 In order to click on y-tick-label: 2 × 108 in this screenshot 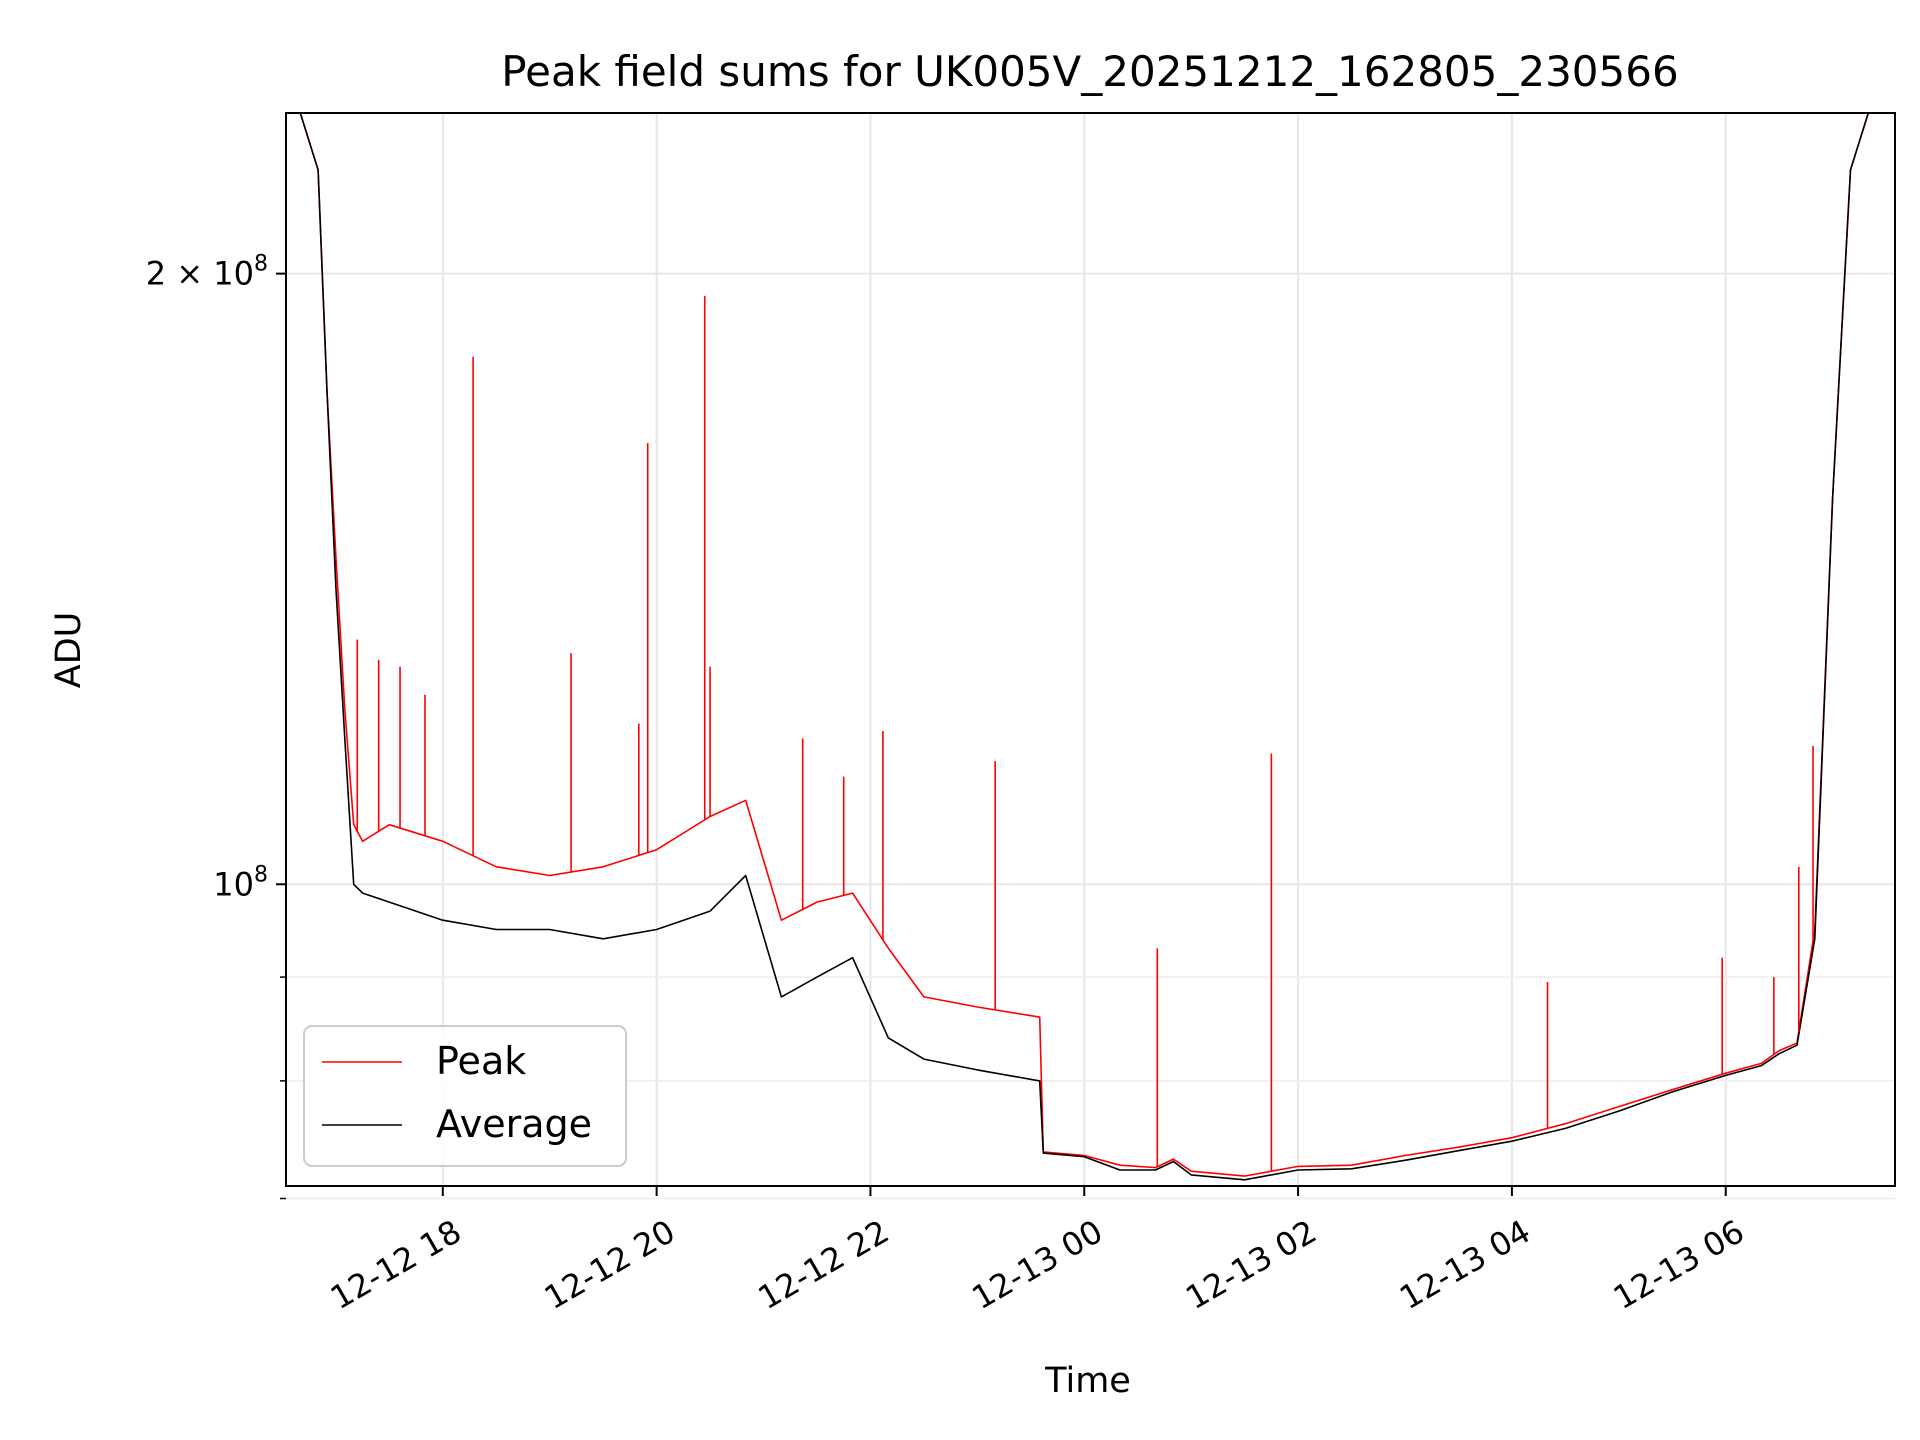, I will do `click(207, 272)`.